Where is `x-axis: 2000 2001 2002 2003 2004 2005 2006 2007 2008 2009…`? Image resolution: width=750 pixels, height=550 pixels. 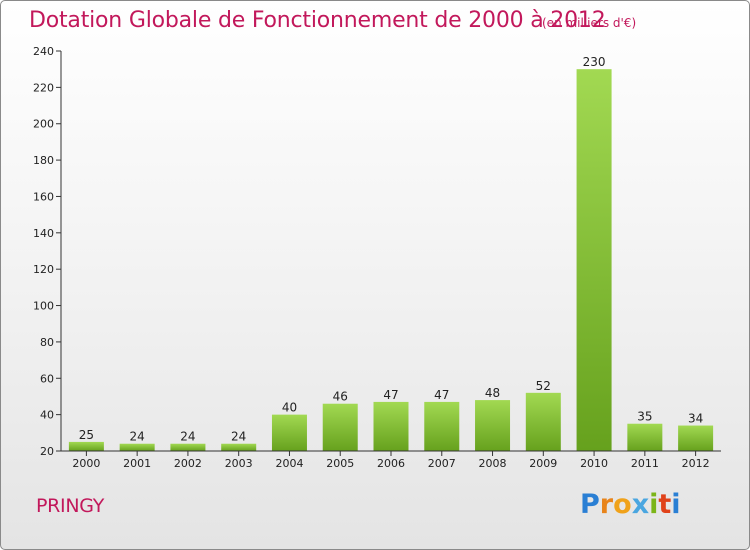
x-axis: 2000 2001 2002 2003 2004 2005 2006 2007 2008 2009… is located at coordinates (391, 460).